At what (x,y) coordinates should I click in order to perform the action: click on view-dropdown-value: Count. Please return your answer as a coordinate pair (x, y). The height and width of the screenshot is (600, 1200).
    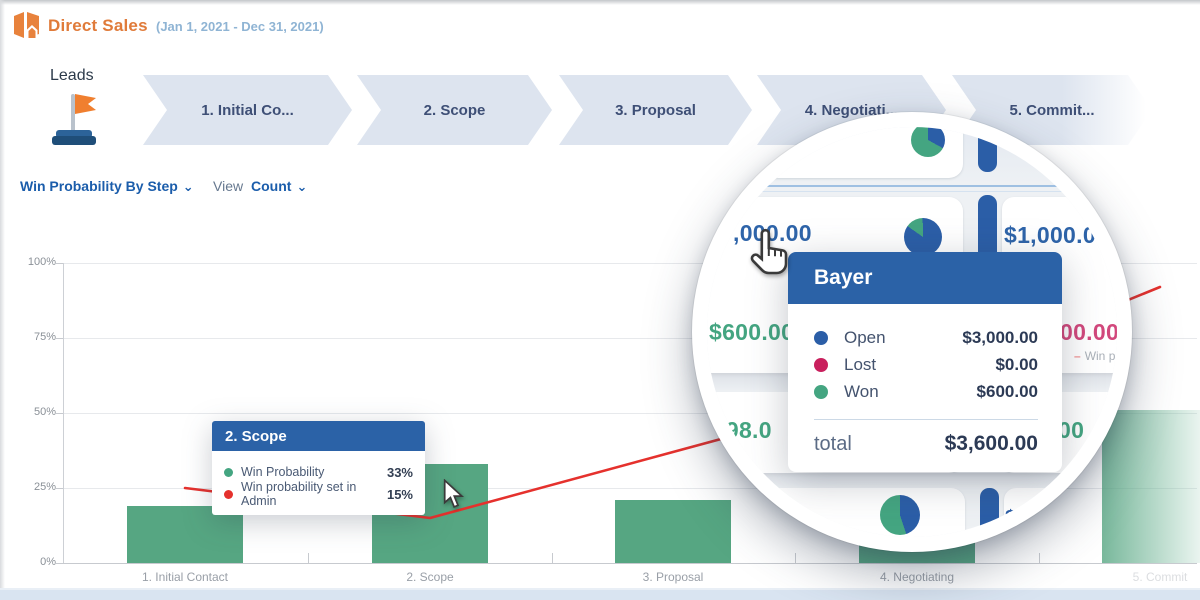
    Looking at the image, I should click on (271, 186).